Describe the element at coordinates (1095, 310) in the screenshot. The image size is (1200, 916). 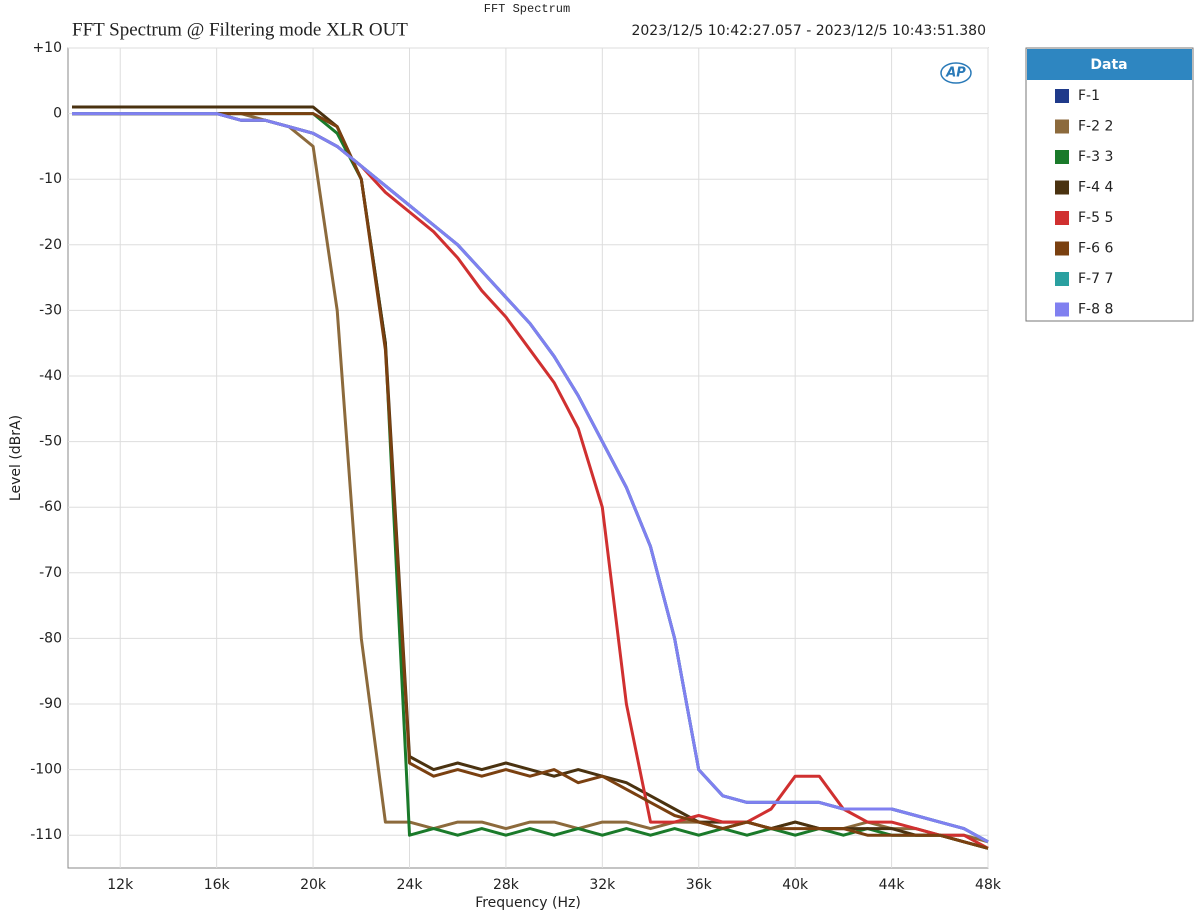
I see `legend-label: F-8 8` at that location.